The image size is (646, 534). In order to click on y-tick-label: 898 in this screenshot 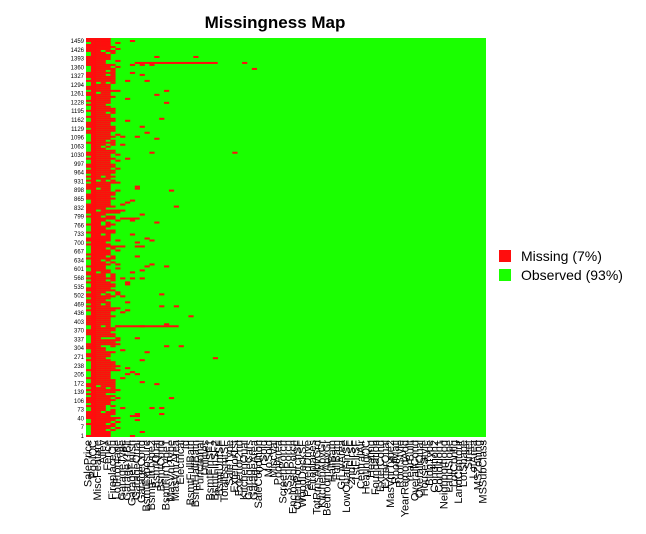, I will do `click(79, 191)`.